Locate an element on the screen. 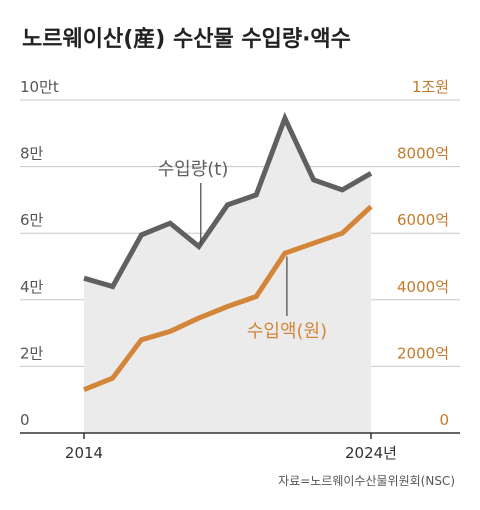  right-axis-tick-label: 2000억 is located at coordinates (423, 353).